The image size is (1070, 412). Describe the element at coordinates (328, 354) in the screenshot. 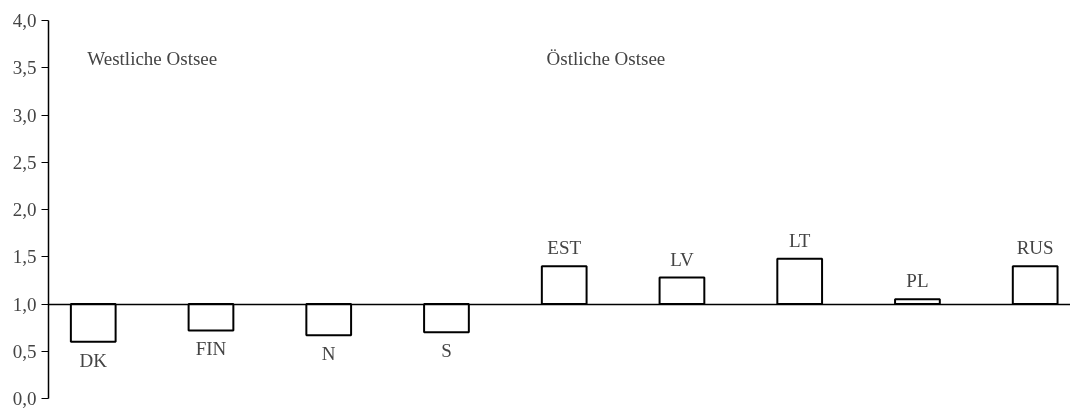

I see `x-tick-label: N` at that location.